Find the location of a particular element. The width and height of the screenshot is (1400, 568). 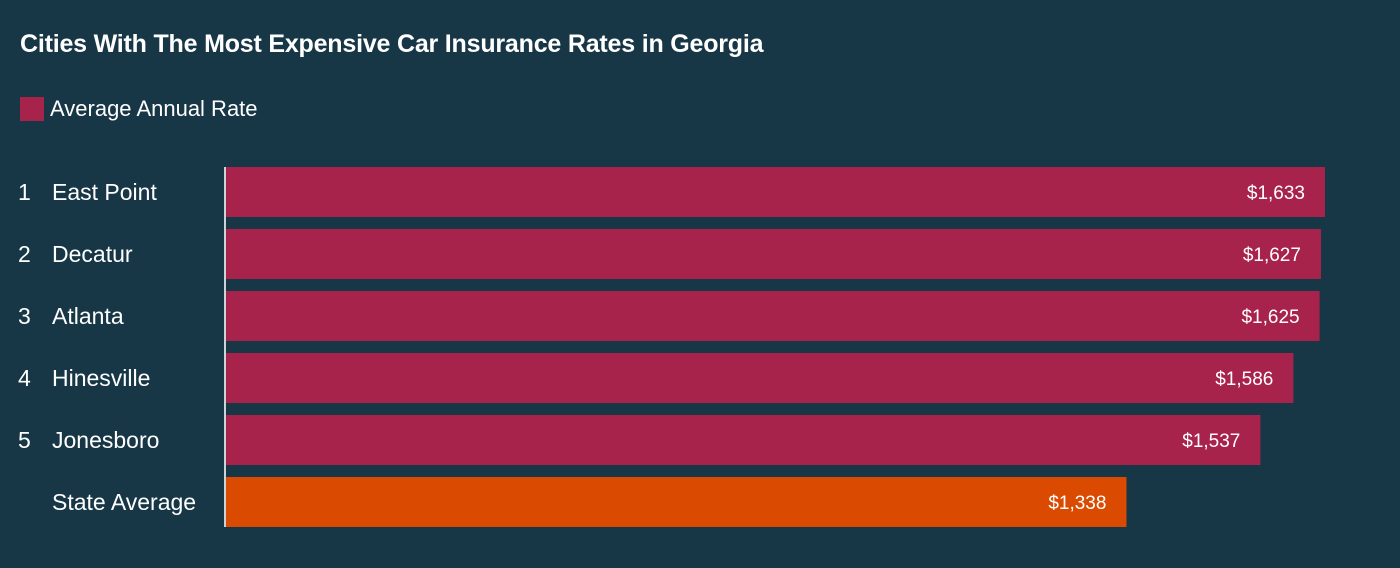

rank-label: 1 is located at coordinates (24, 192).